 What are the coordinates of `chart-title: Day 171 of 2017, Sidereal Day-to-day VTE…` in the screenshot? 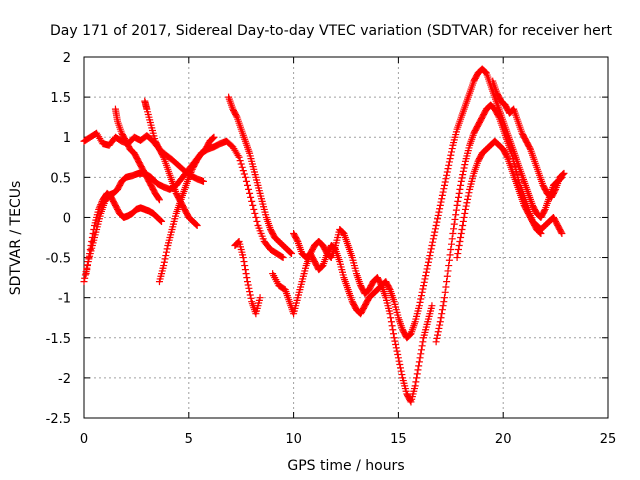 It's located at (331, 31).